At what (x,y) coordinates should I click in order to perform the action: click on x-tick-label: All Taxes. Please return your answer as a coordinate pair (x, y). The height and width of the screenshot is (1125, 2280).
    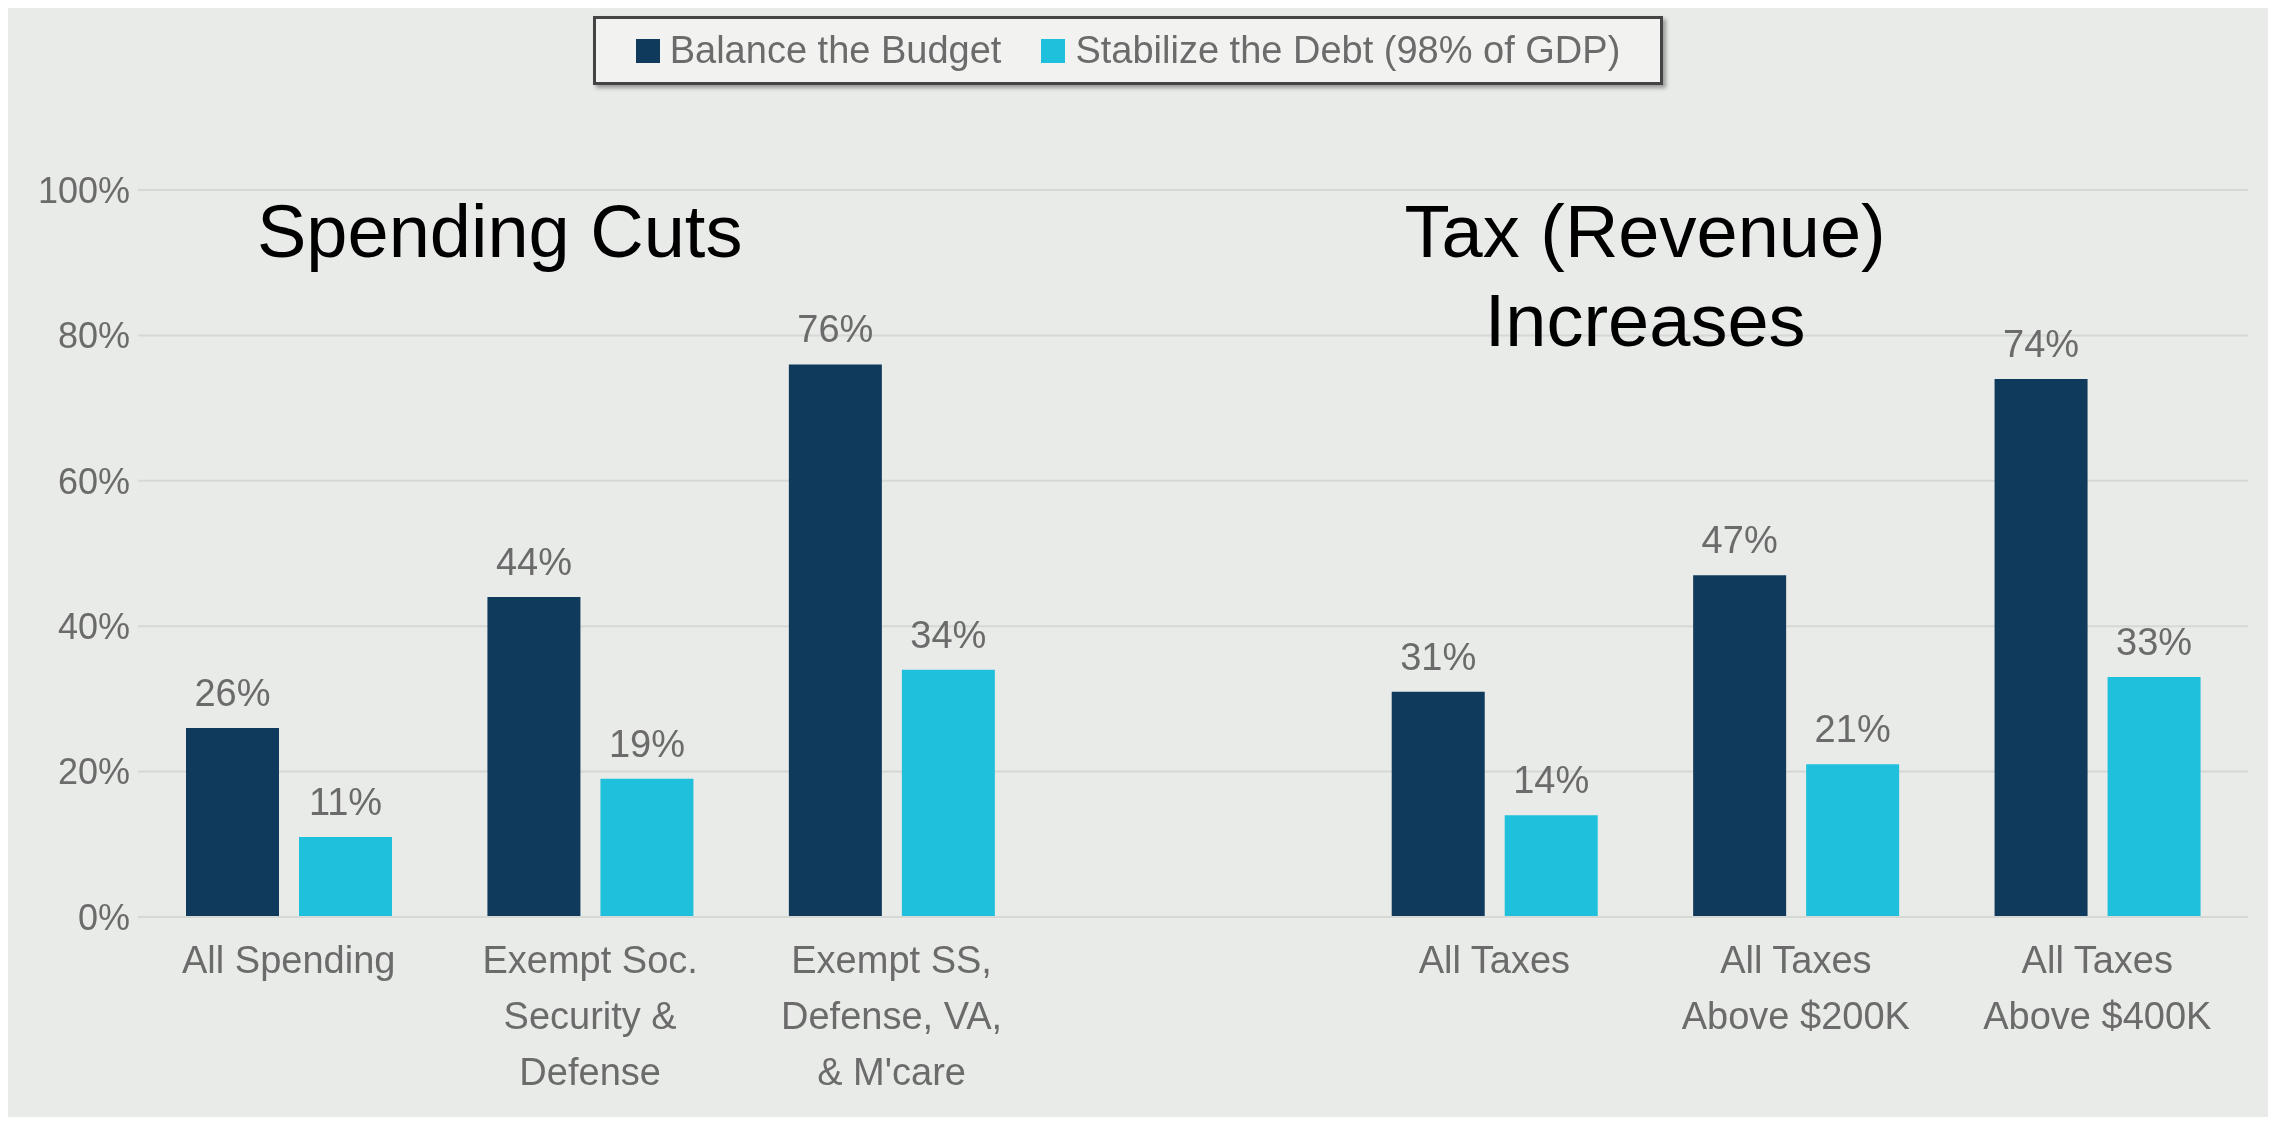
    Looking at the image, I should click on (1494, 960).